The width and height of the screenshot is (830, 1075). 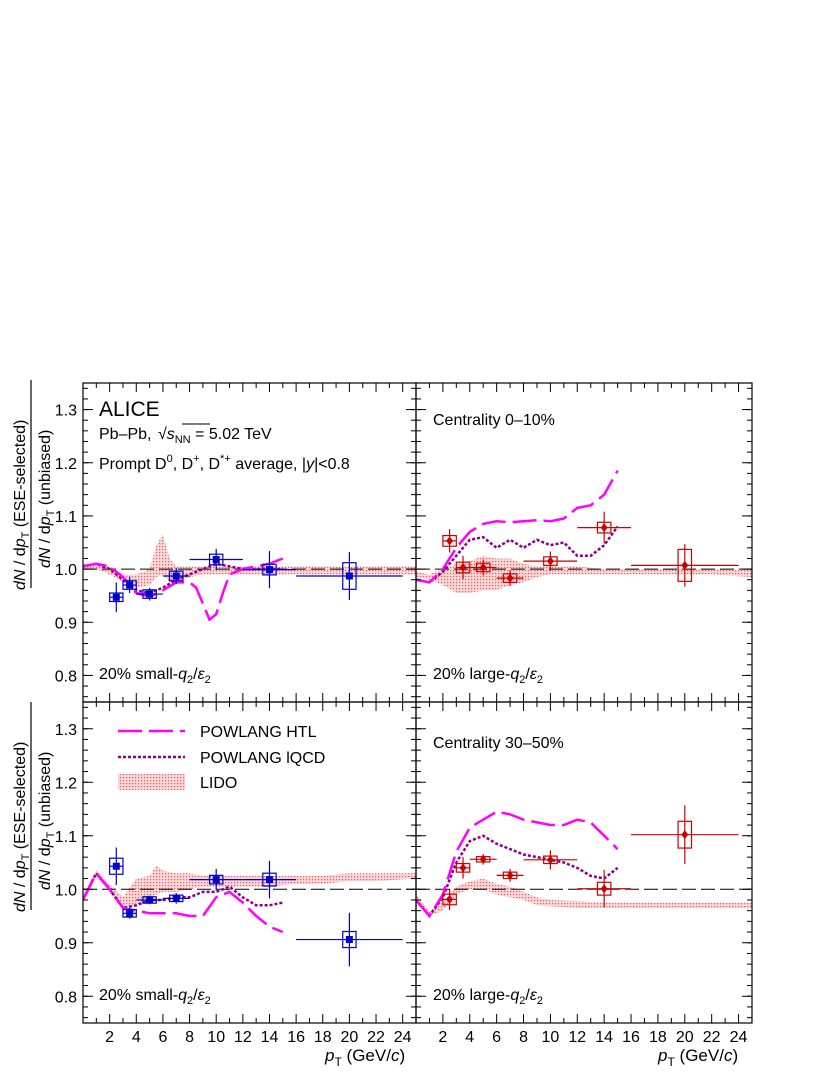 What do you see at coordinates (697, 1057) in the screenshot?
I see `x-axis-title-right: pT (GeV/c)` at bounding box center [697, 1057].